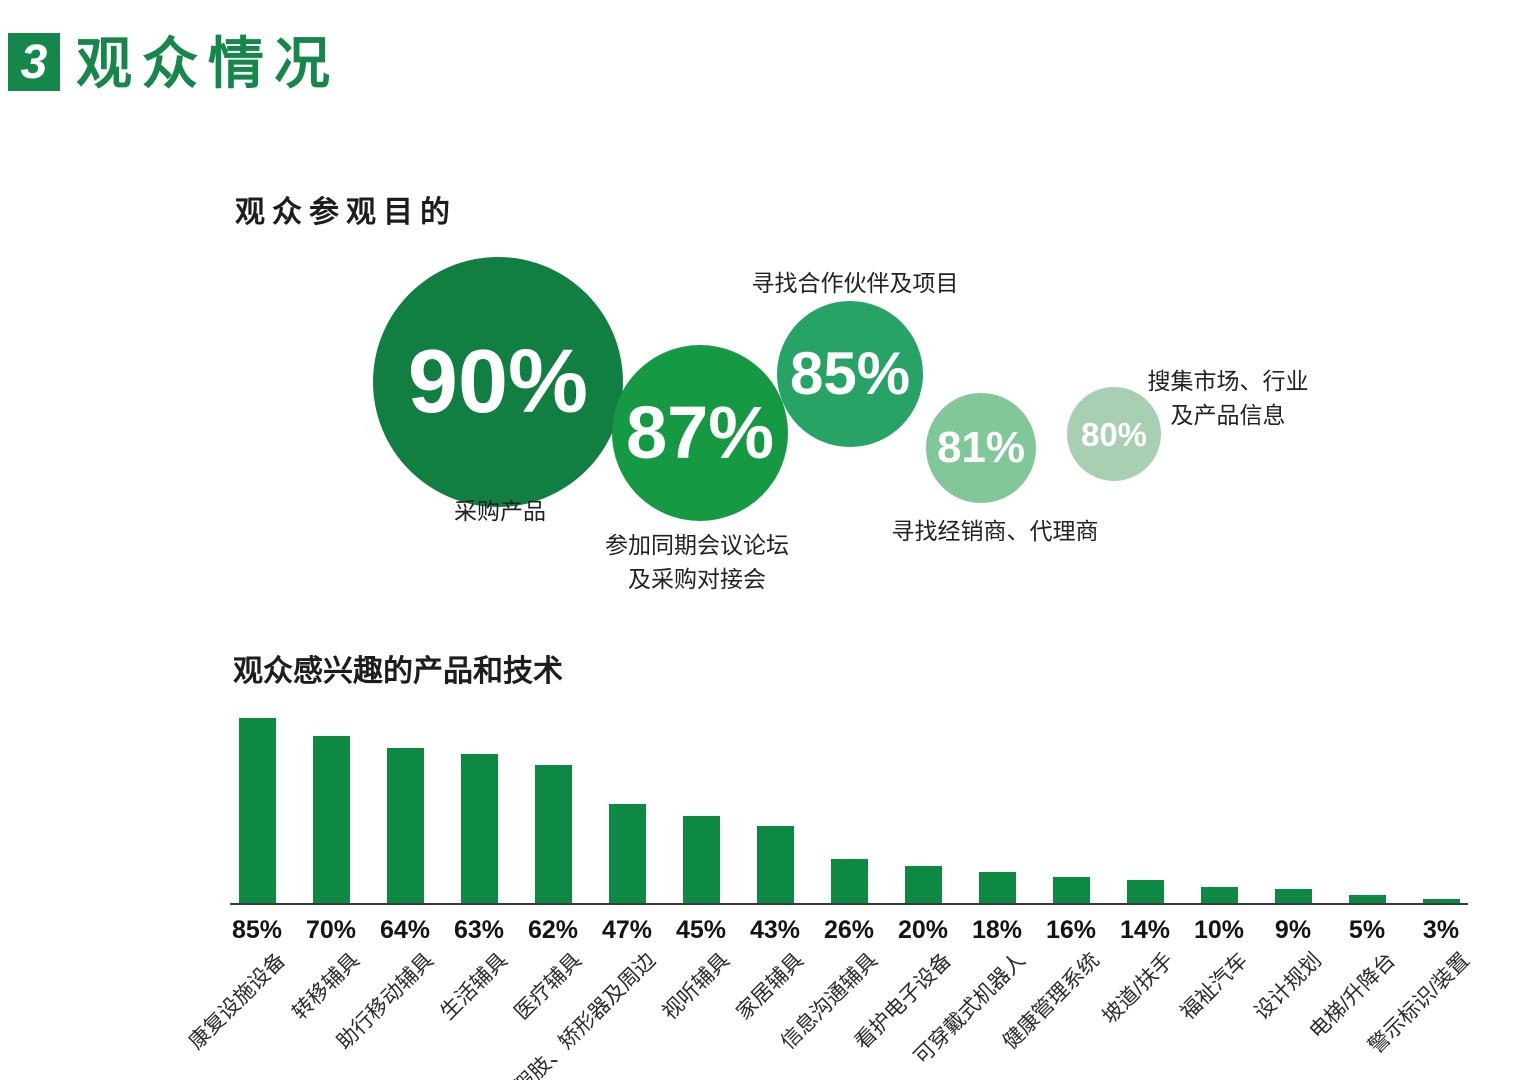 The image size is (1513, 1080). I want to click on bar-section-title: 观众感兴趣的产品和技术, so click(398, 671).